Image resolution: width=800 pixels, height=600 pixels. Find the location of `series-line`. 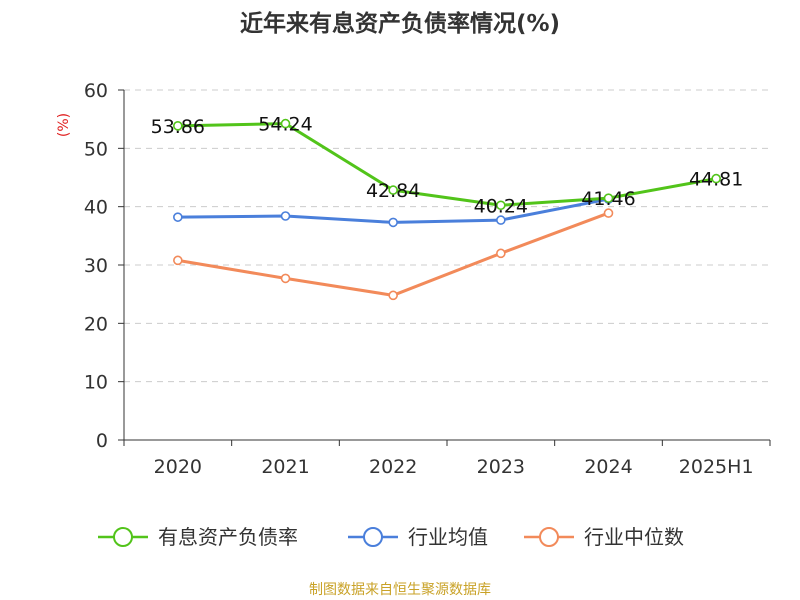

series-line is located at coordinates (447, 164).